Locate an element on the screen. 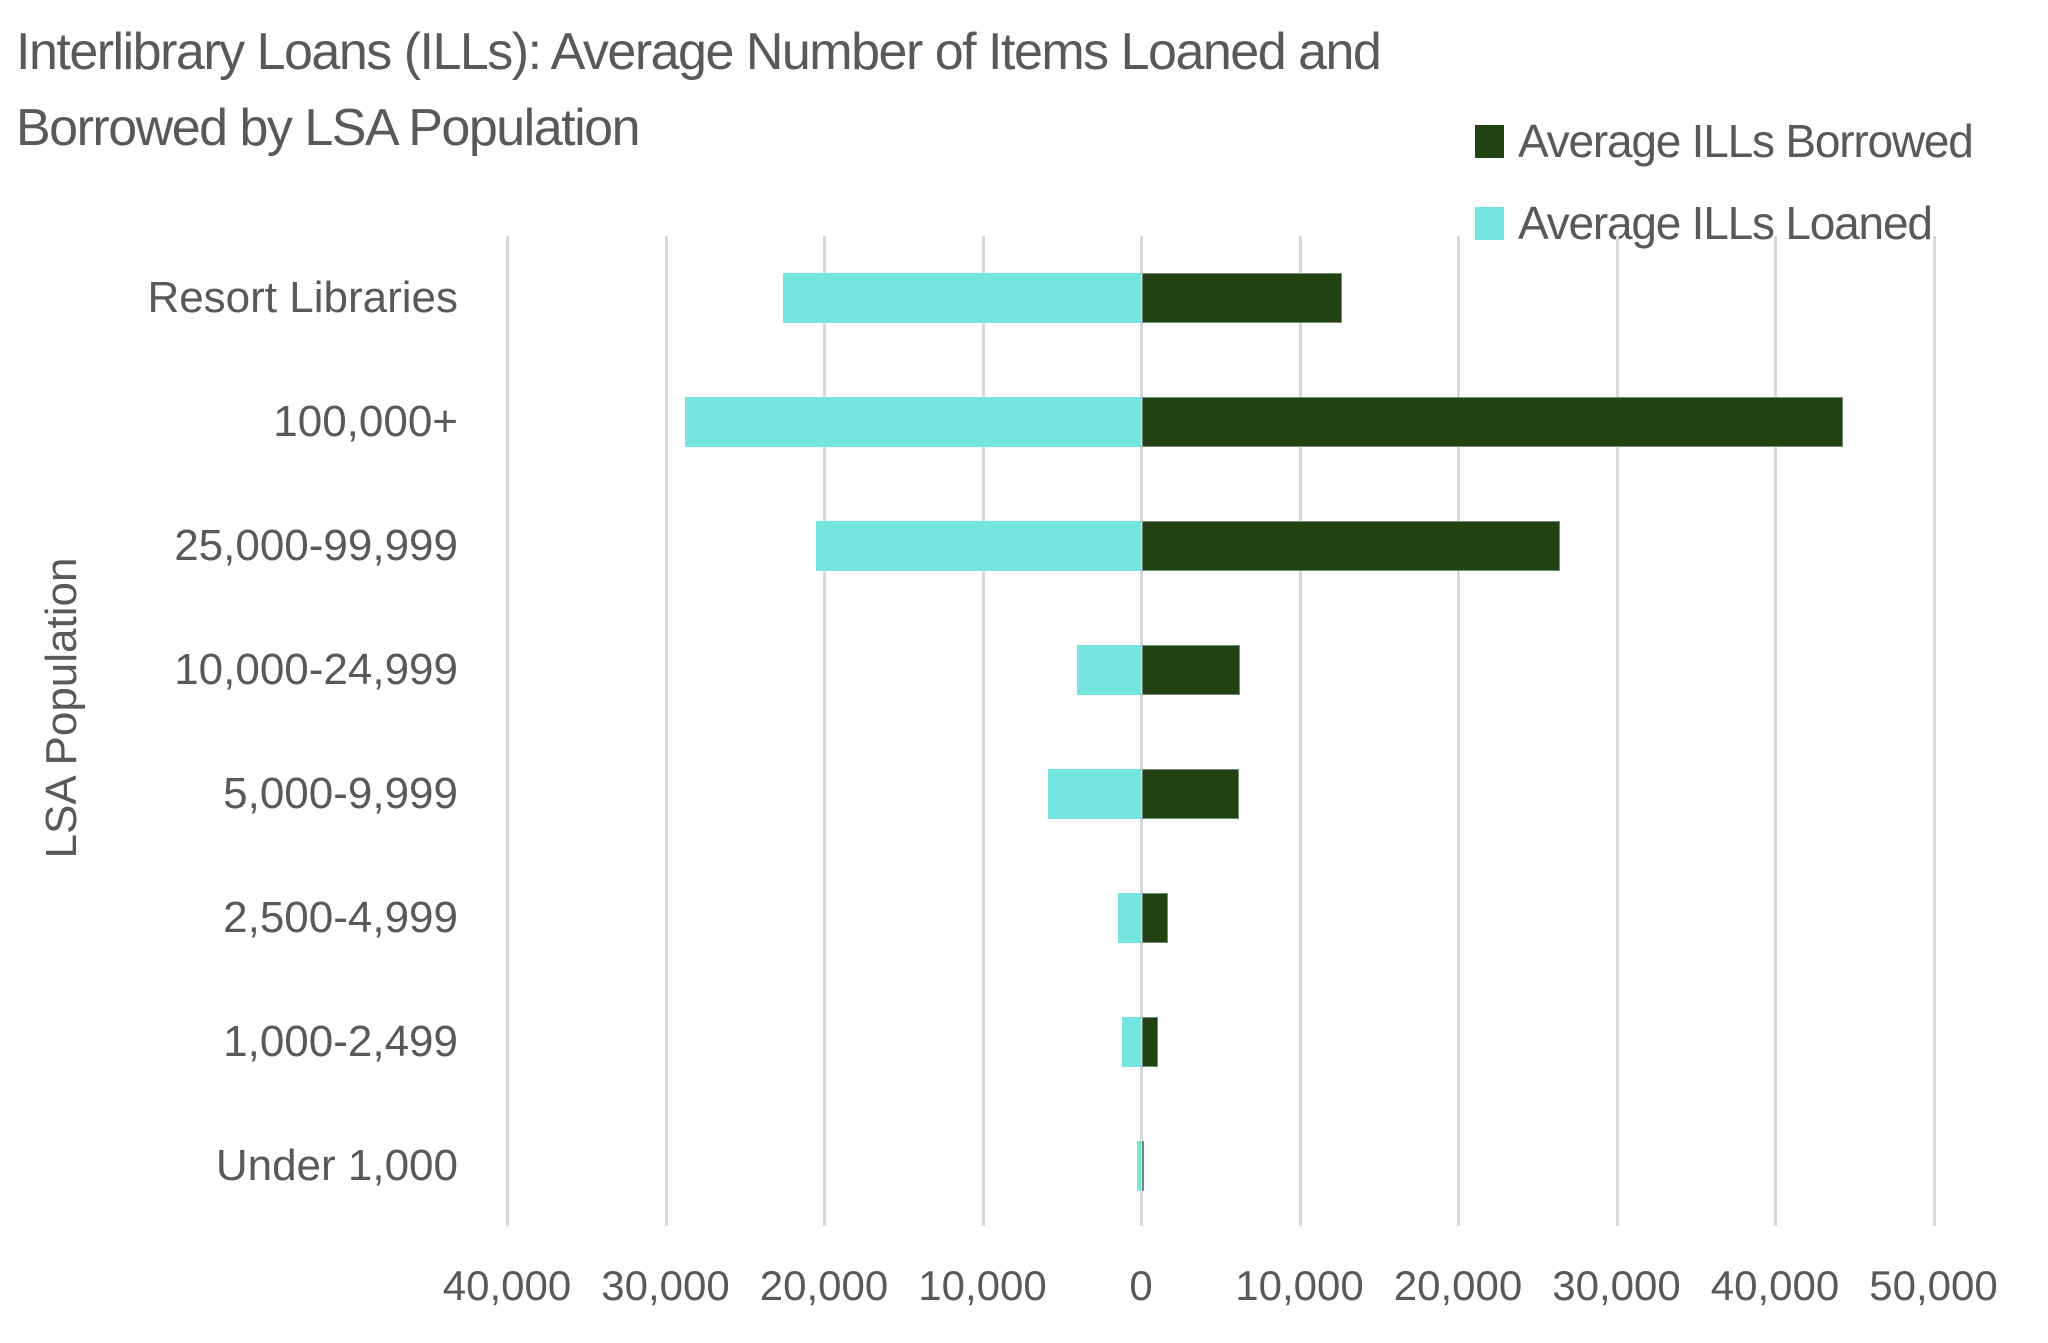  y-category-label: 25,000-99,999 is located at coordinates (316, 545).